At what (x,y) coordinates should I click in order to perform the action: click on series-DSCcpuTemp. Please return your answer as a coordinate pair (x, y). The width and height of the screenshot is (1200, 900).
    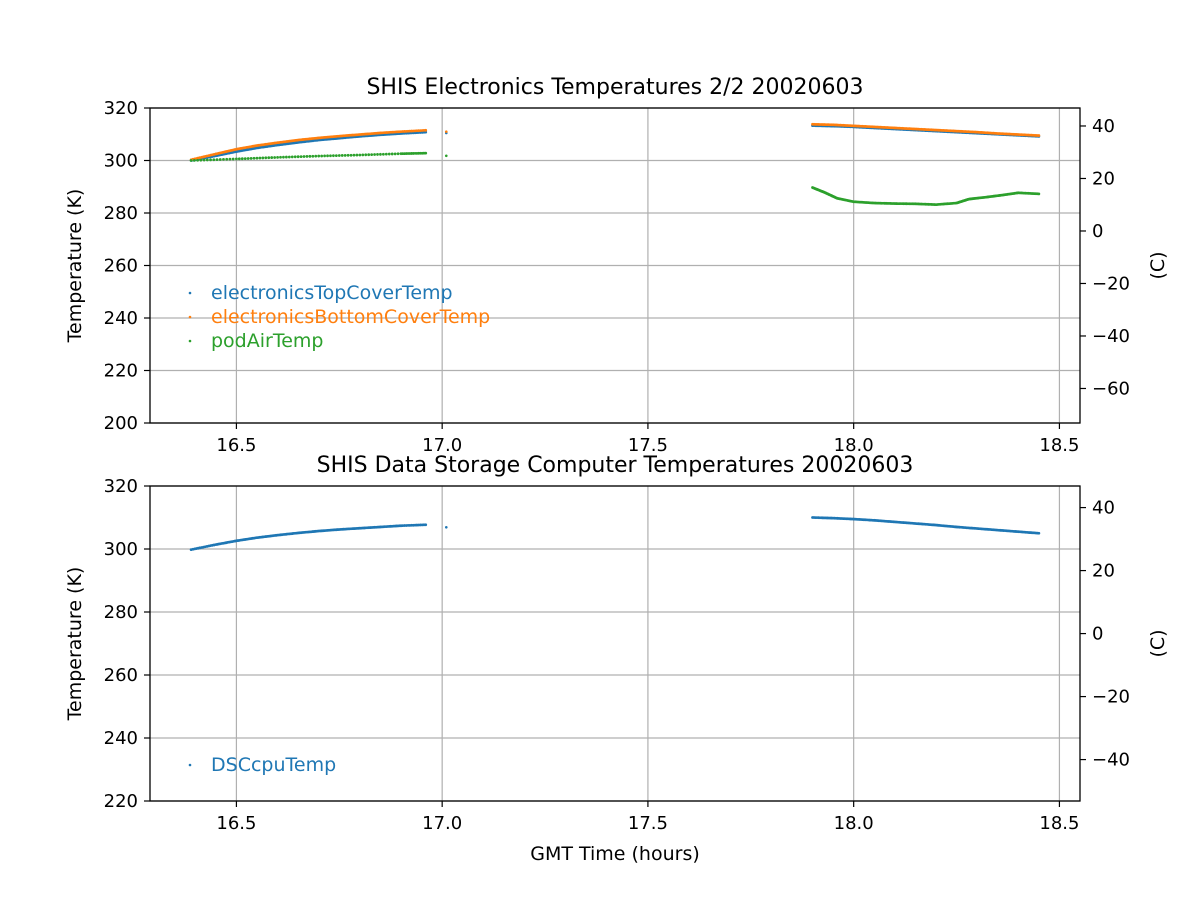
    Looking at the image, I should click on (615, 534).